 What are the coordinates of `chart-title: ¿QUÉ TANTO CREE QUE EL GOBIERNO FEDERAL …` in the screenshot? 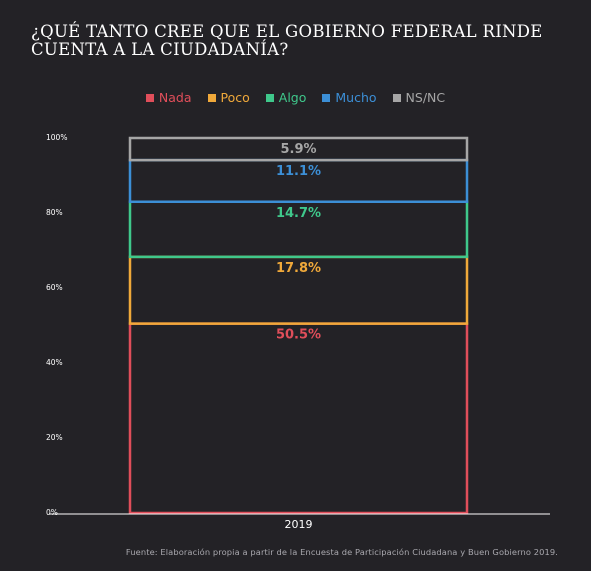 It's located at (287, 40).